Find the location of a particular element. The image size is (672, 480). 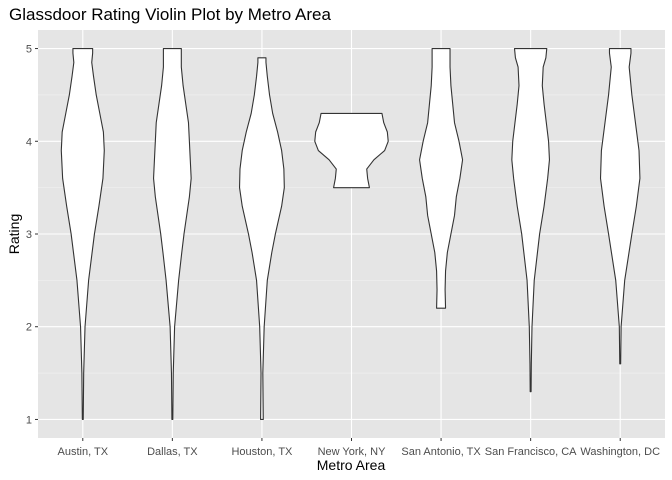

y-tick-label: 4 is located at coordinates (29, 142).